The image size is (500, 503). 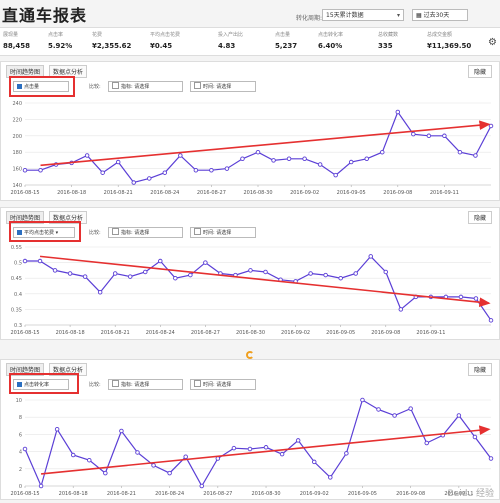 What do you see at coordinates (165, 40) in the screenshot?
I see `metric-avg-cpc: 平均点击花费 ¥0.45` at bounding box center [165, 40].